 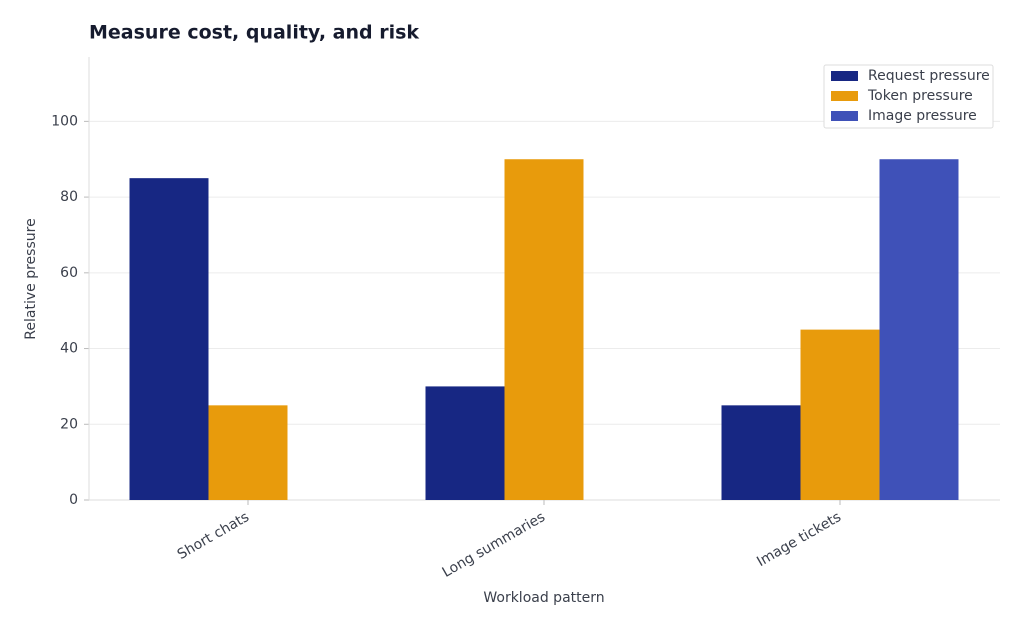 What do you see at coordinates (920, 96) in the screenshot?
I see `legend-label: Token pressure` at bounding box center [920, 96].